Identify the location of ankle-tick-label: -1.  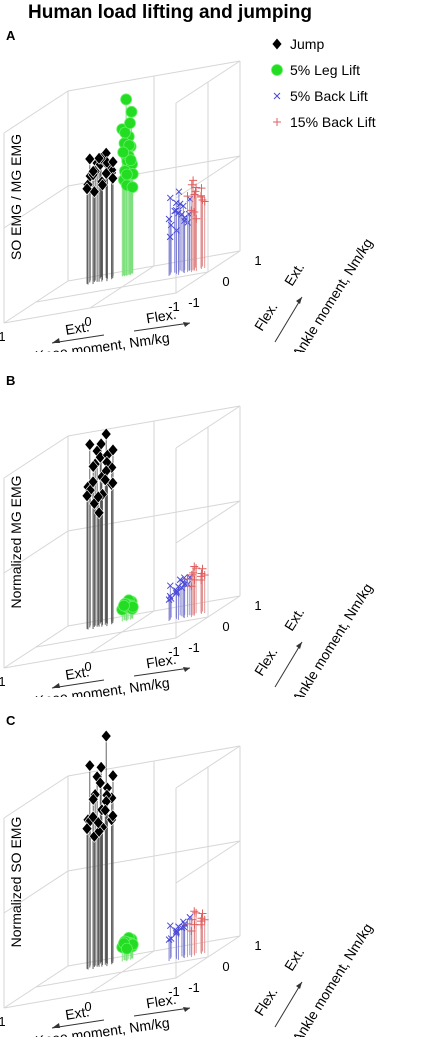
(194, 987).